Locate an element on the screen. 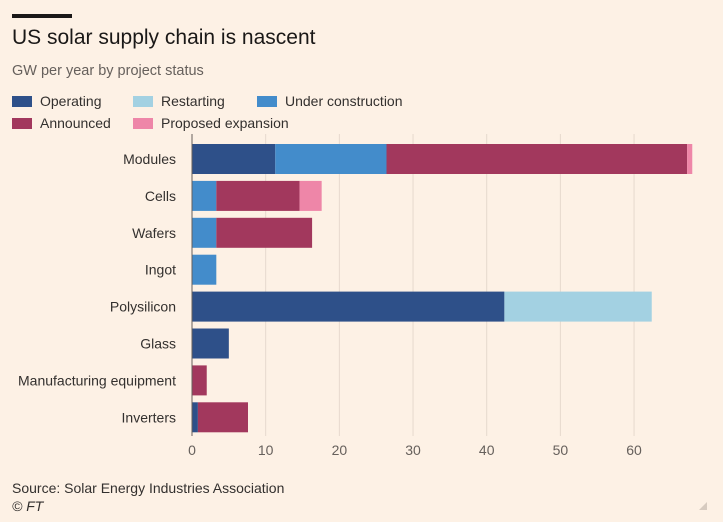 This screenshot has width=723, height=522. bar-inverters-announced is located at coordinates (222, 417).